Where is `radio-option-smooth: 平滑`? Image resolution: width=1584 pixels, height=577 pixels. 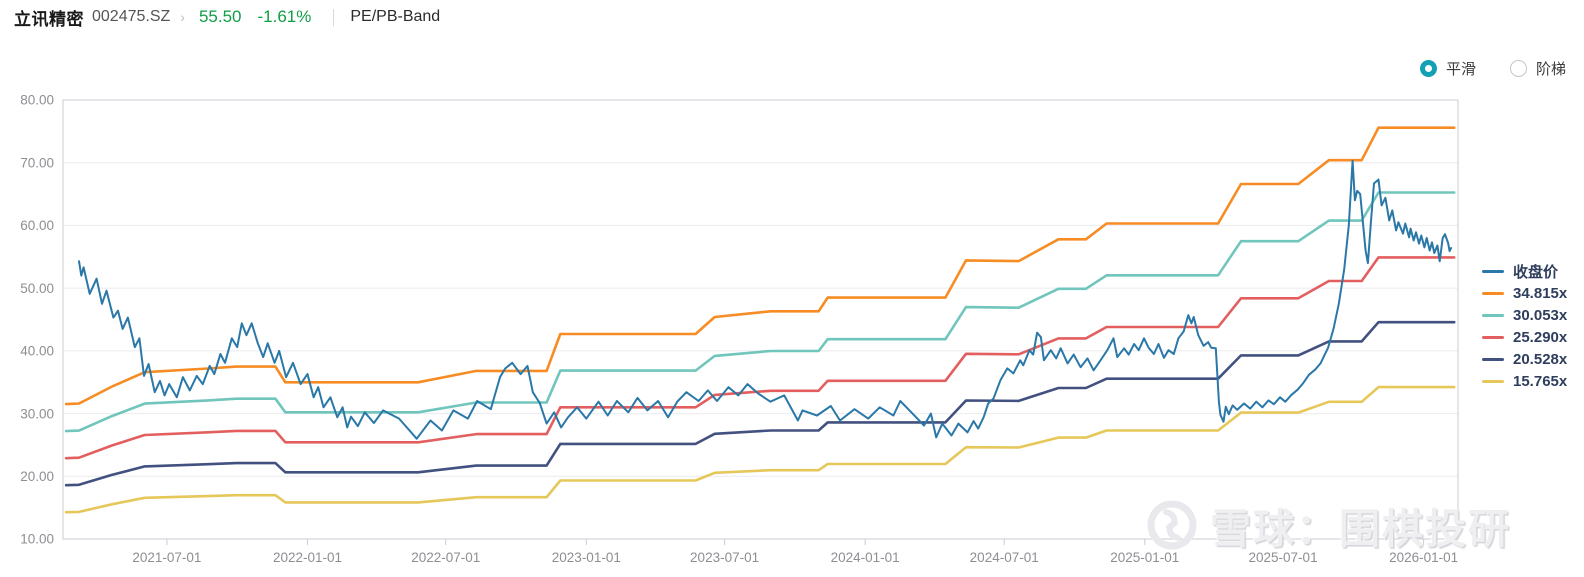
radio-option-smooth: 平滑 is located at coordinates (1447, 68).